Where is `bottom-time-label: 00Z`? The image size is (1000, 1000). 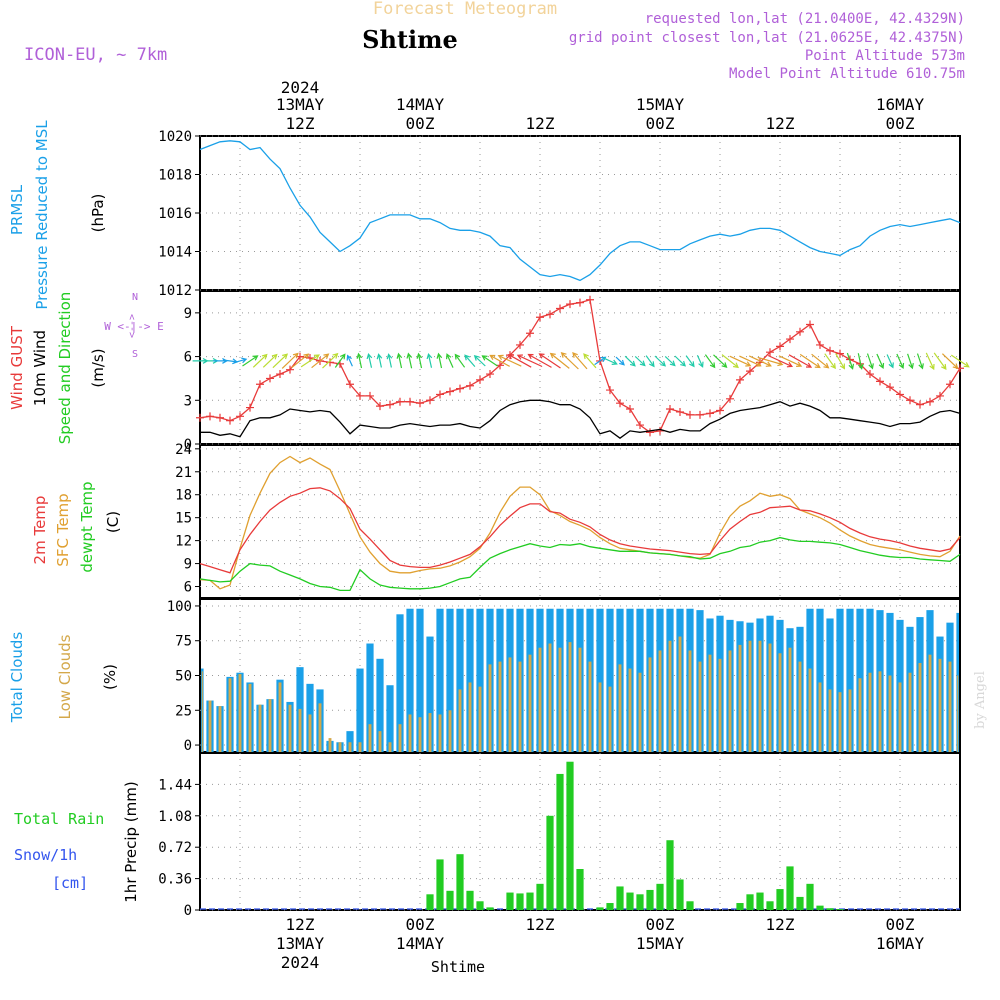
bottom-time-label: 00Z is located at coordinates (420, 924).